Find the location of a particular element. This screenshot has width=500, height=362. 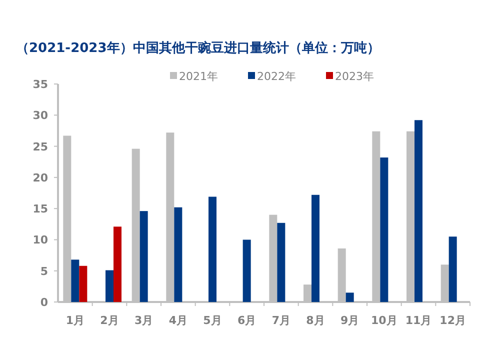

x-tick-label: 2月 is located at coordinates (109, 320).